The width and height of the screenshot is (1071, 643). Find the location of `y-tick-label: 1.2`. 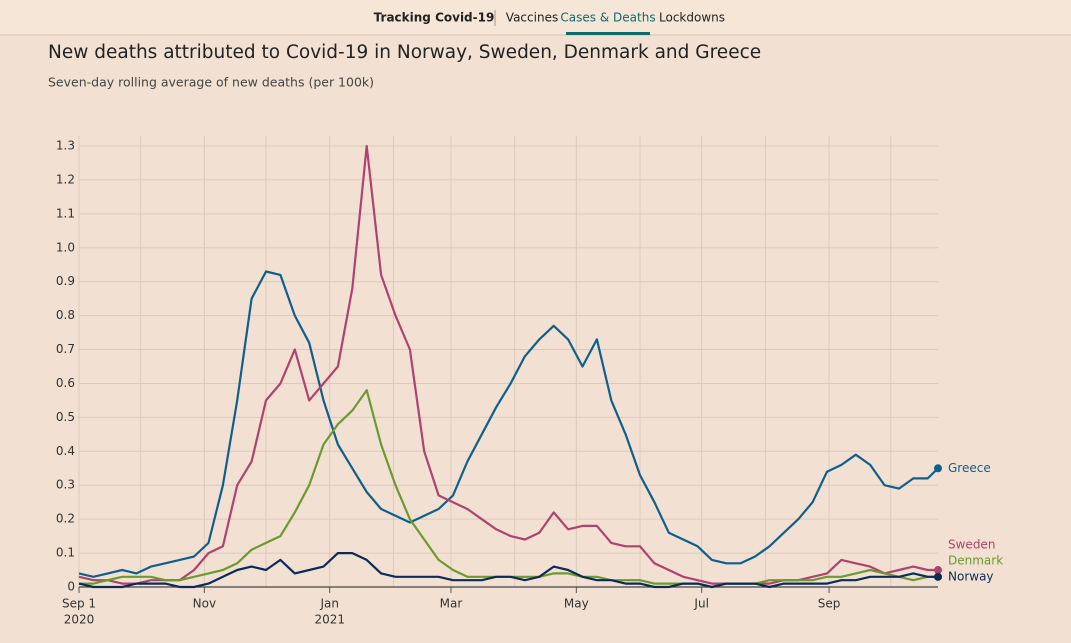

y-tick-label: 1.2 is located at coordinates (65, 179).